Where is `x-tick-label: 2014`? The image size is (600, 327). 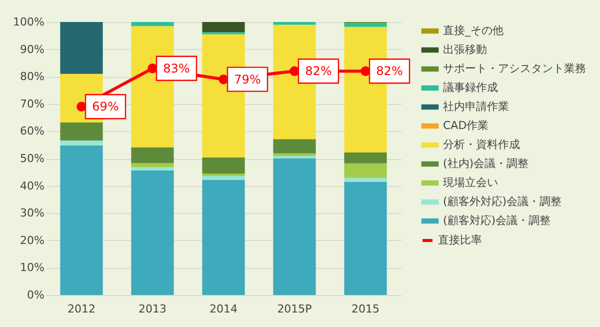
x-tick-label: 2014 is located at coordinates (224, 309).